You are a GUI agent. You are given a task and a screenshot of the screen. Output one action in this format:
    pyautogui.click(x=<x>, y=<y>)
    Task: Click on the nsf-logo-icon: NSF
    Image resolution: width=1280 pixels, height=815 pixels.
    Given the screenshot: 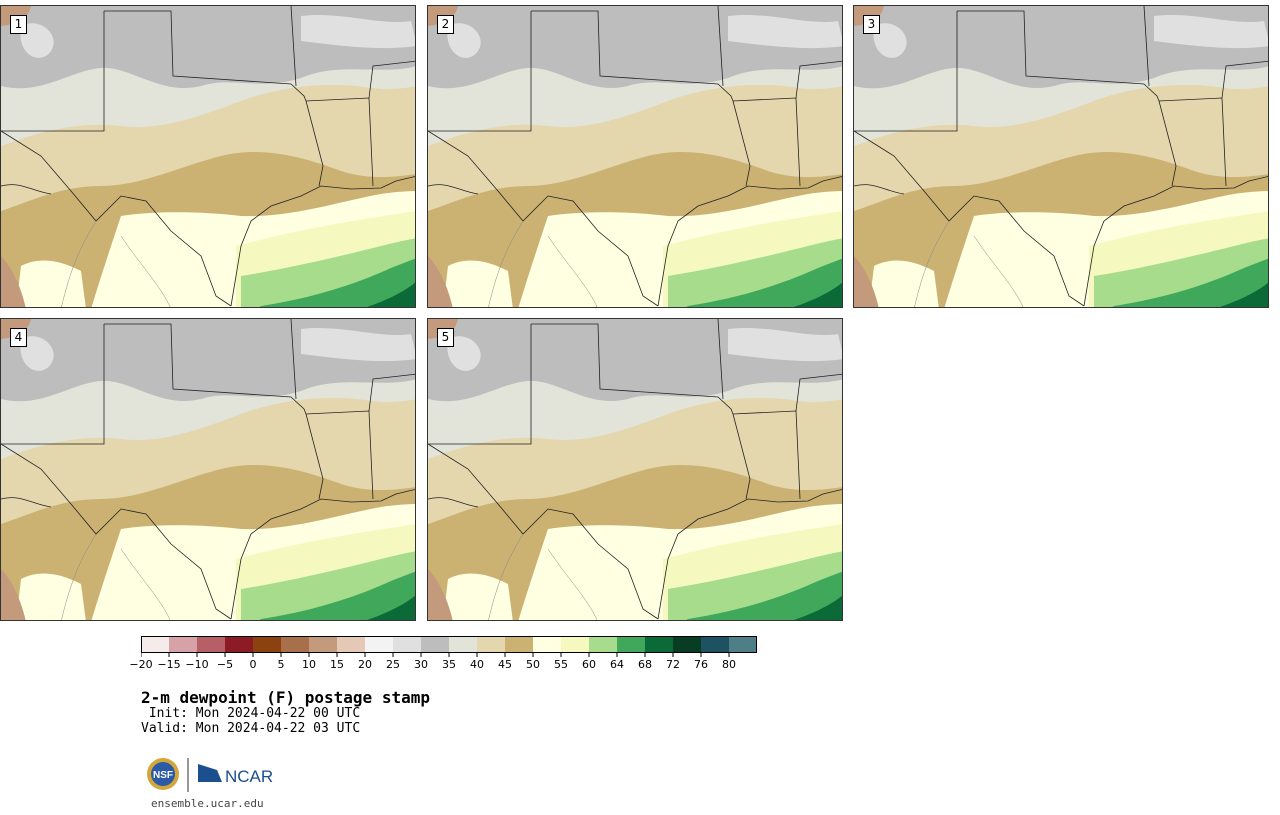 What is the action you would take?
    pyautogui.click(x=163, y=774)
    